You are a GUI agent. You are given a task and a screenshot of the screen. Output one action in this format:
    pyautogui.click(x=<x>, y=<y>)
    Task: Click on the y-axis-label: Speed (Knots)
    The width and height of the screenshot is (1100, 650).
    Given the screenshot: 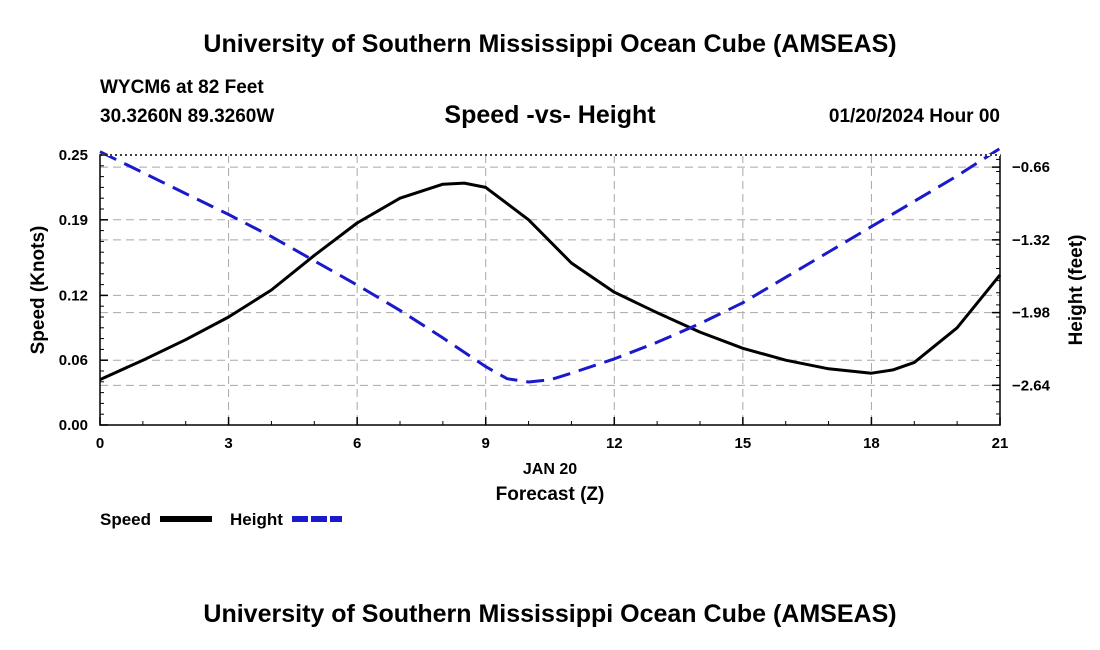 What is the action you would take?
    pyautogui.click(x=38, y=290)
    